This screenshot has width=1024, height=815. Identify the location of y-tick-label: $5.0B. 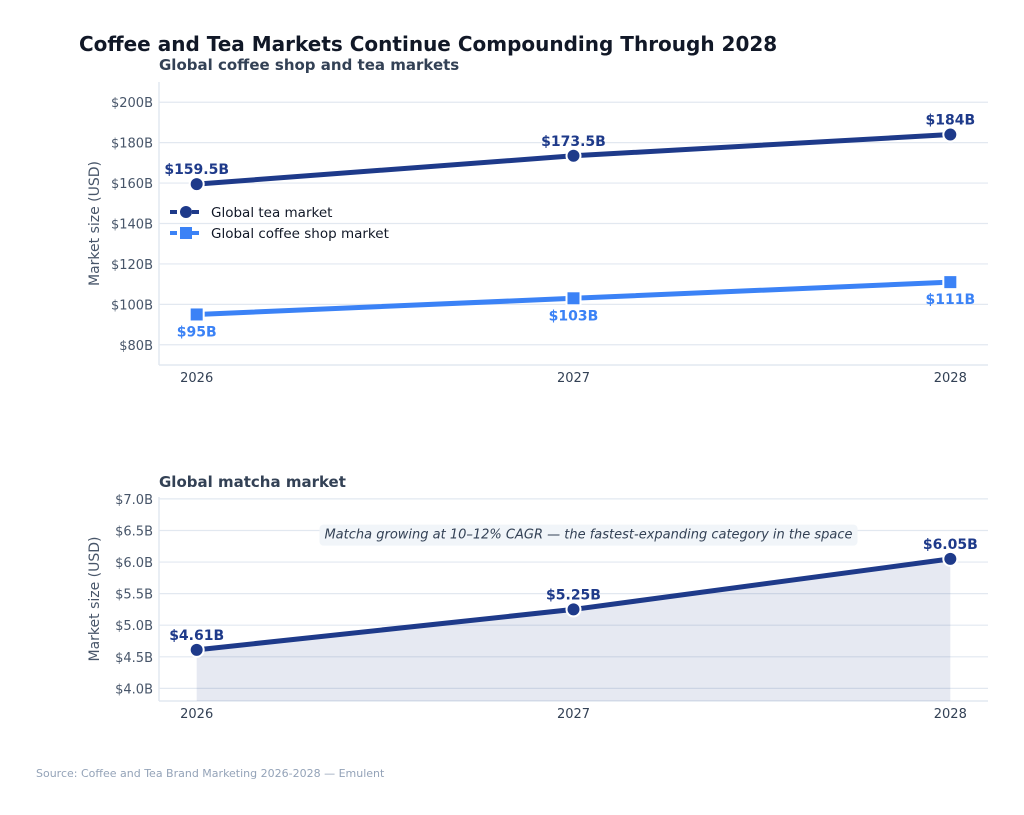
(134, 626).